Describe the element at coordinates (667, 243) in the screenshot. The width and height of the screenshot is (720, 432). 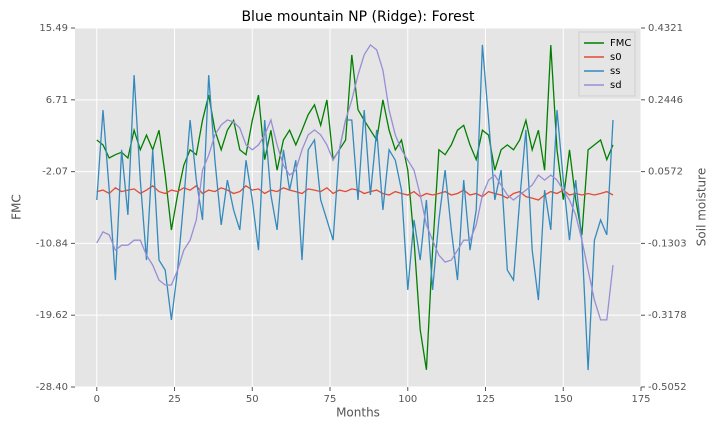
I see `y2-tick-label: -0.1303` at that location.